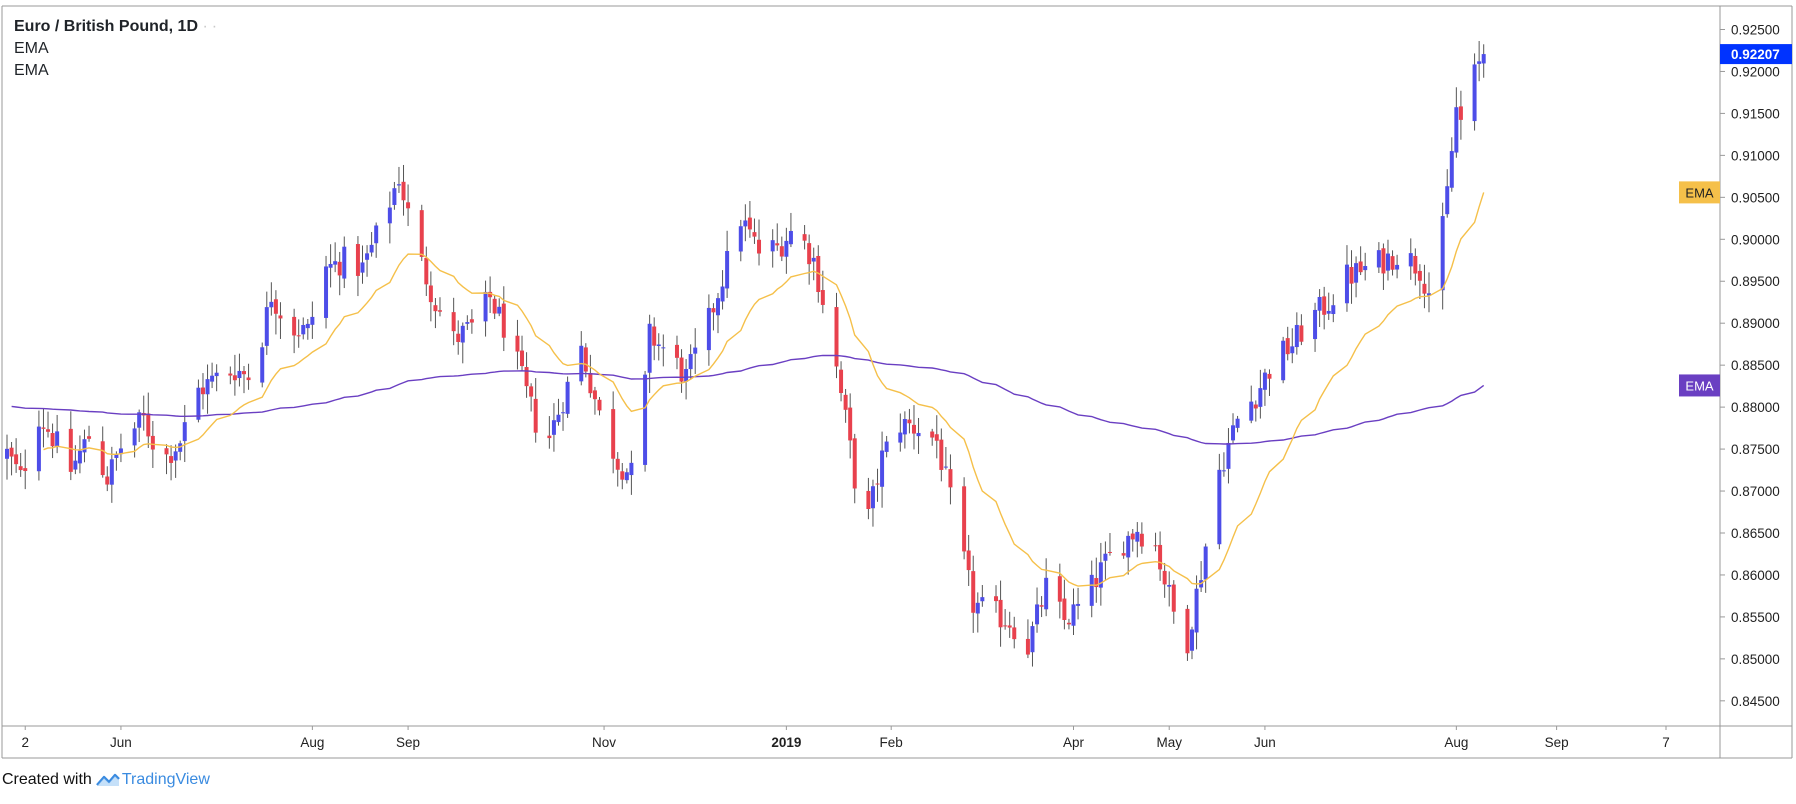  What do you see at coordinates (212, 26) in the screenshot?
I see `more-dots-icon: ··` at bounding box center [212, 26].